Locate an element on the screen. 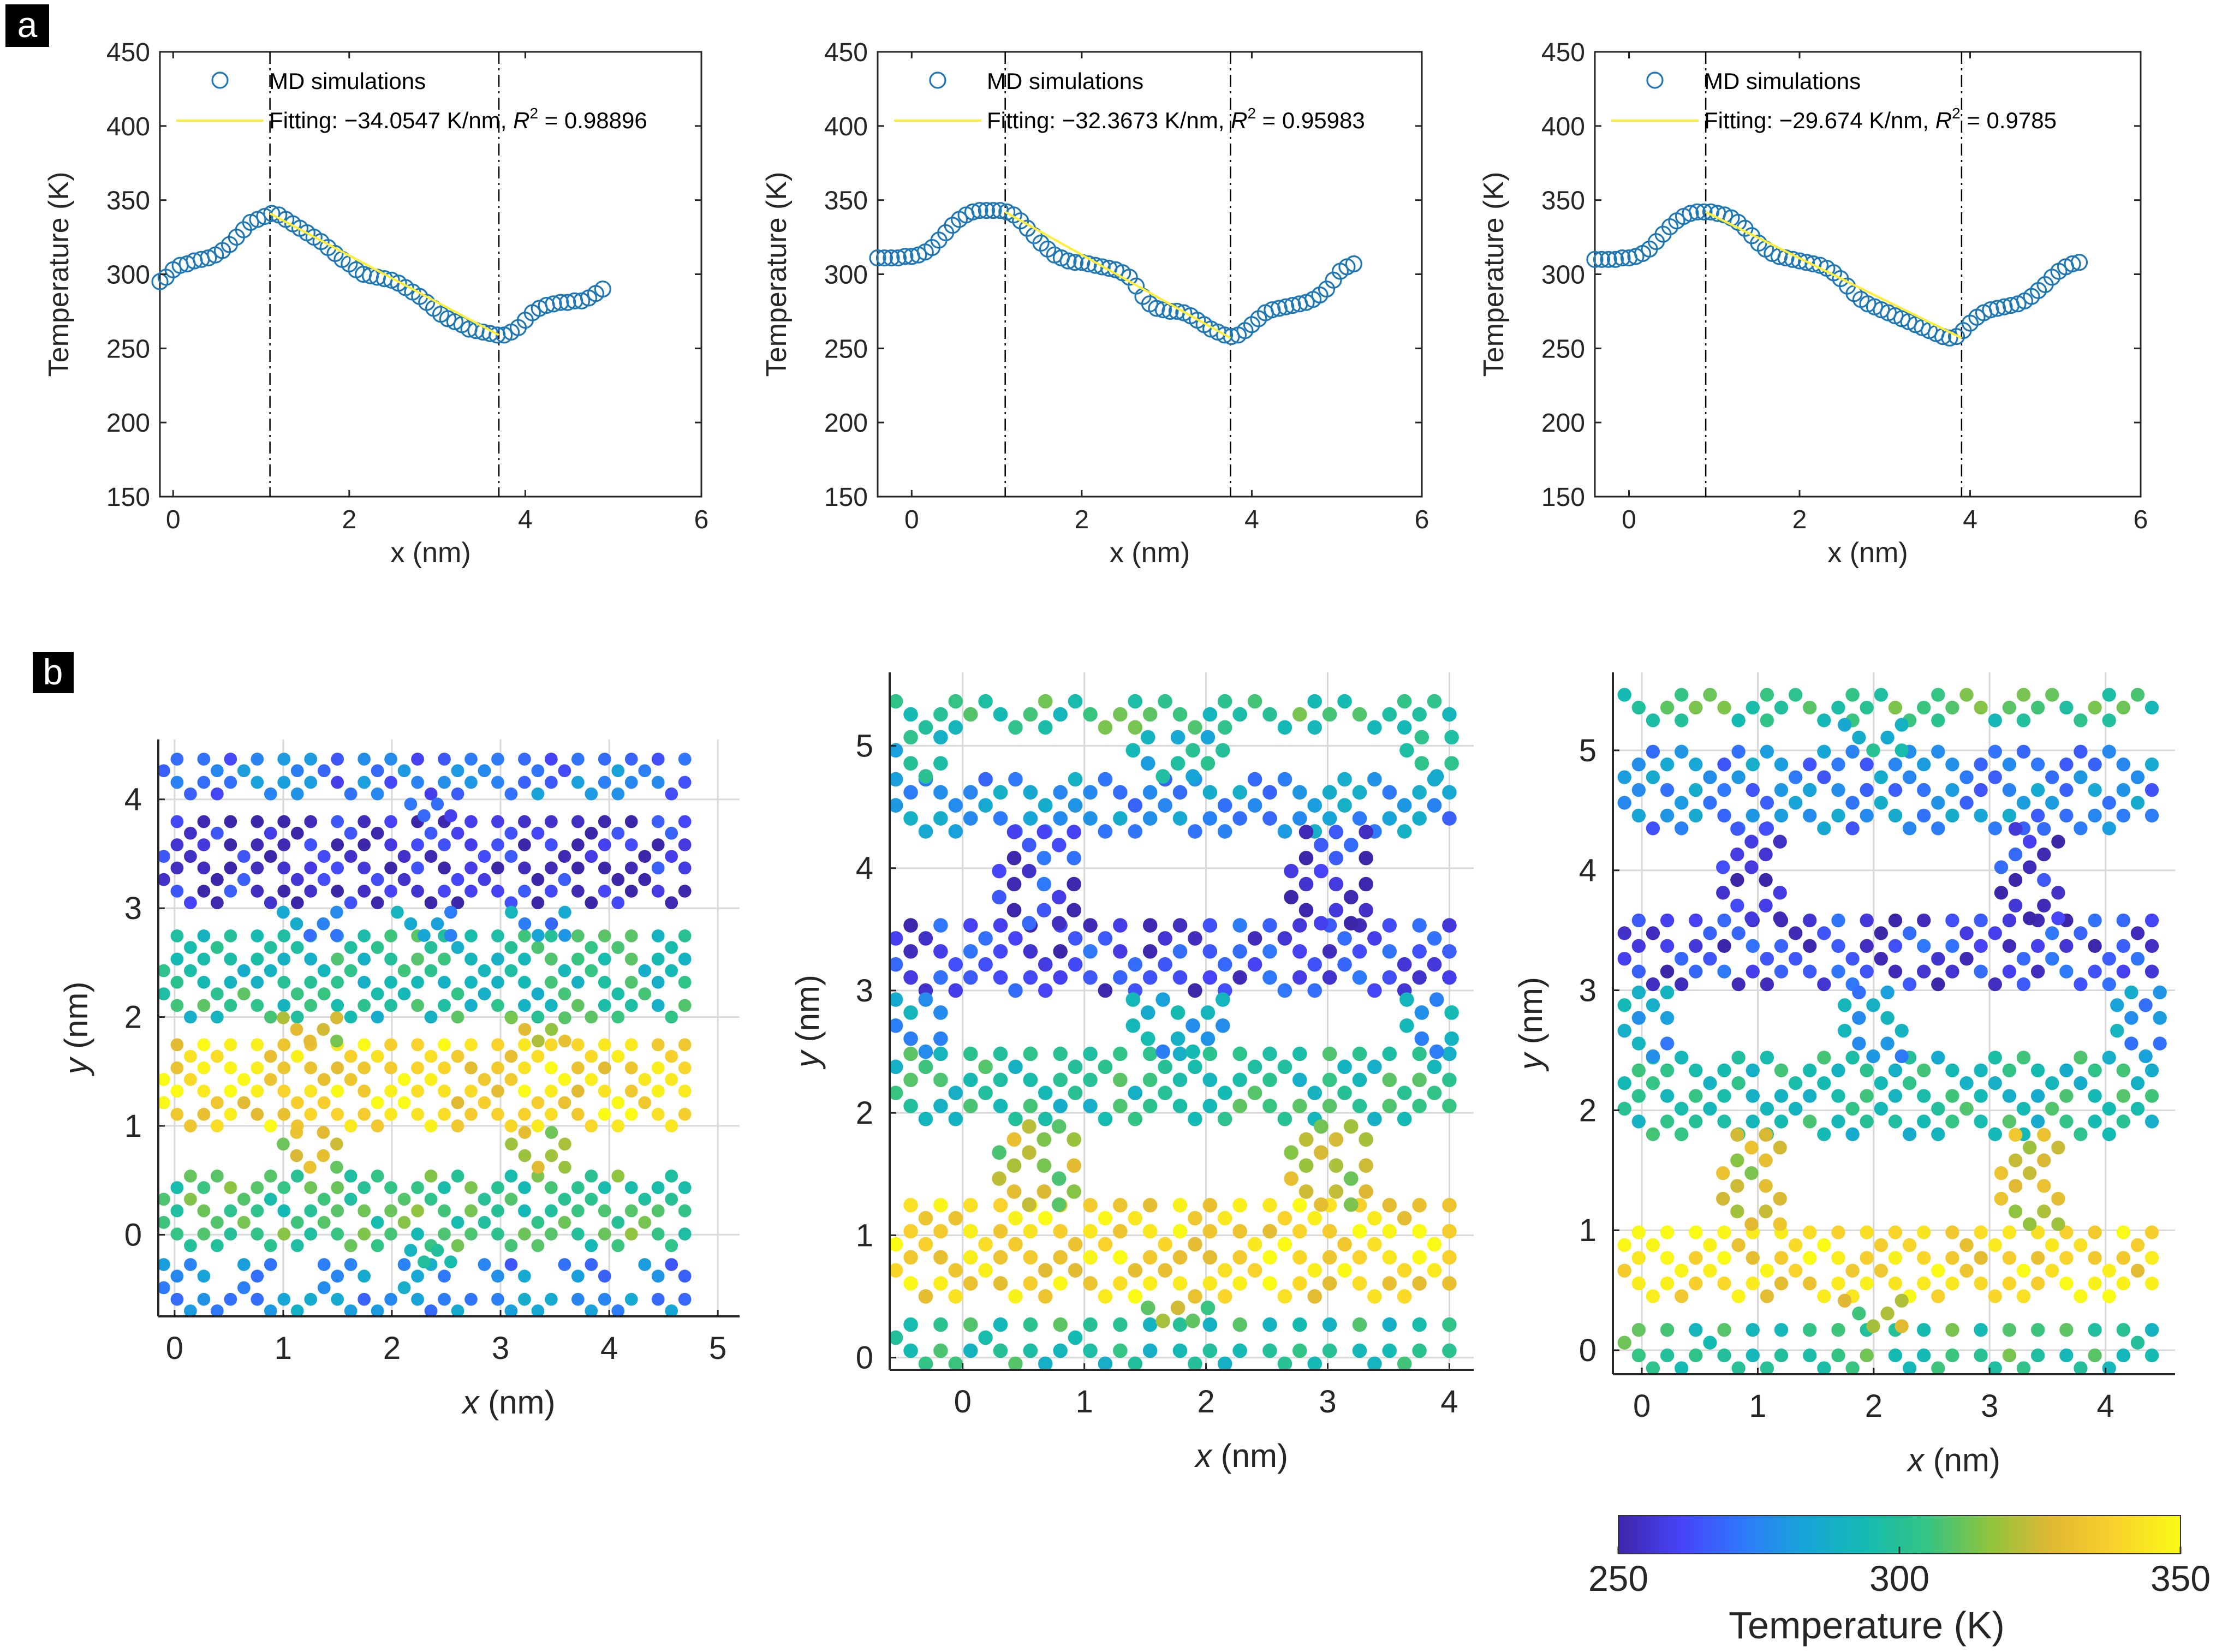 Image resolution: width=2216 pixels, height=1652 pixels. y-tick-label-a3-0: 150 is located at coordinates (1563, 497).